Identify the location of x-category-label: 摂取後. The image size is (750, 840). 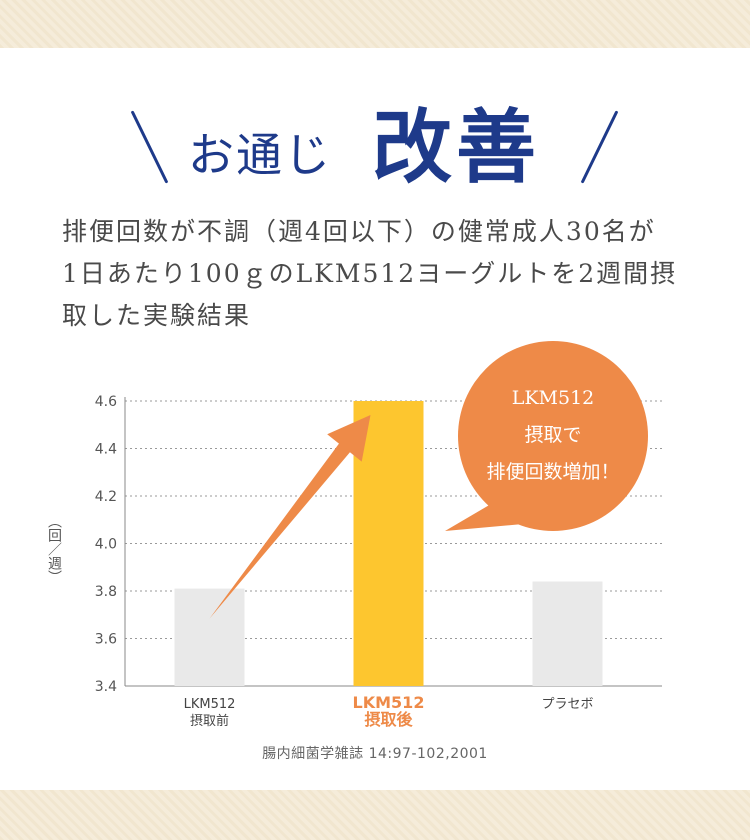
(388, 719).